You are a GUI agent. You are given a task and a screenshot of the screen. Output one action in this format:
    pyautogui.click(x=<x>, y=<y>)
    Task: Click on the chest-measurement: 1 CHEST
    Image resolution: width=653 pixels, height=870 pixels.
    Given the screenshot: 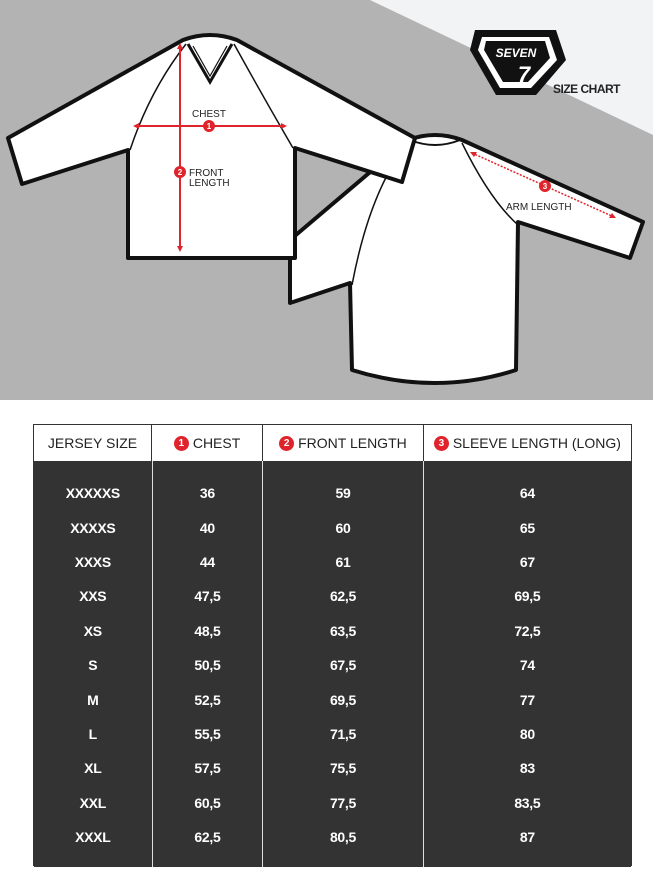 What is the action you would take?
    pyautogui.click(x=210, y=120)
    